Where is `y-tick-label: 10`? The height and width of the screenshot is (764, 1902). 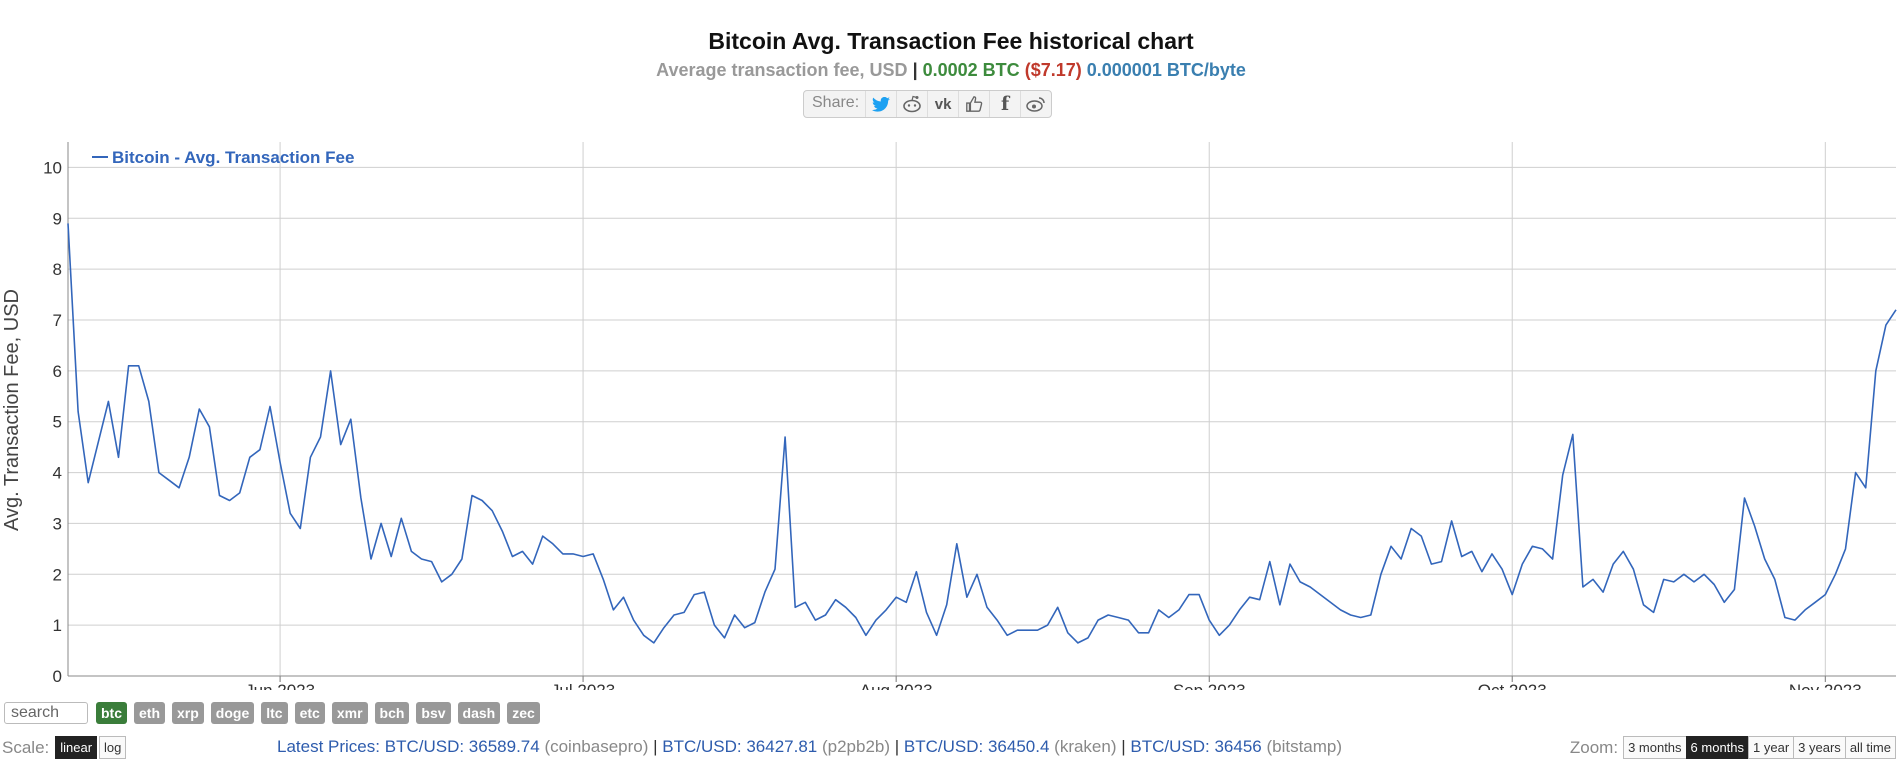
y-tick-label: 10 is located at coordinates (52, 167).